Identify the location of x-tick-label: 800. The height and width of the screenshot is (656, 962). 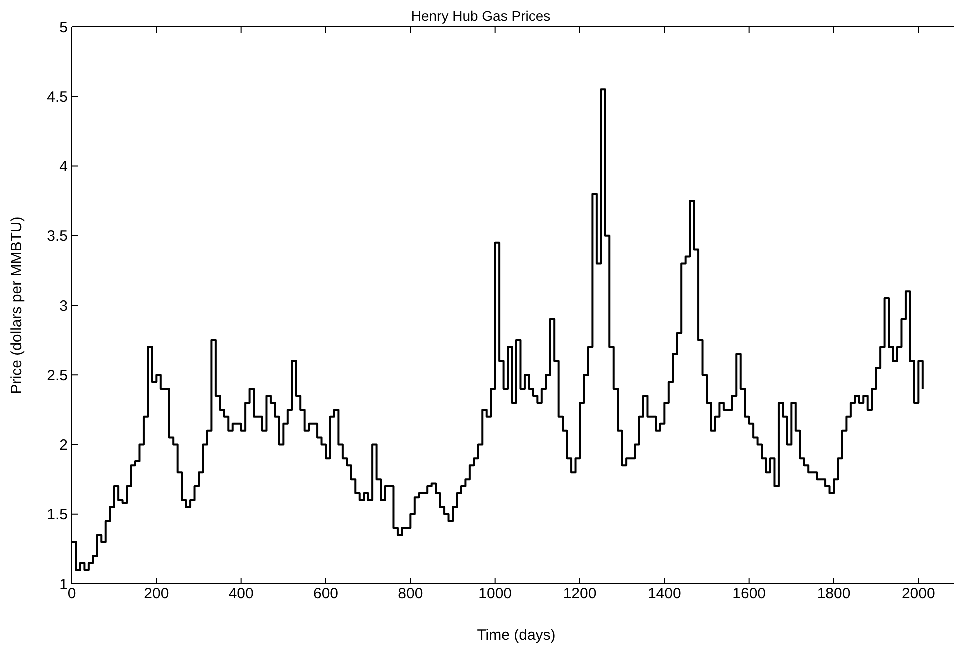
(411, 594).